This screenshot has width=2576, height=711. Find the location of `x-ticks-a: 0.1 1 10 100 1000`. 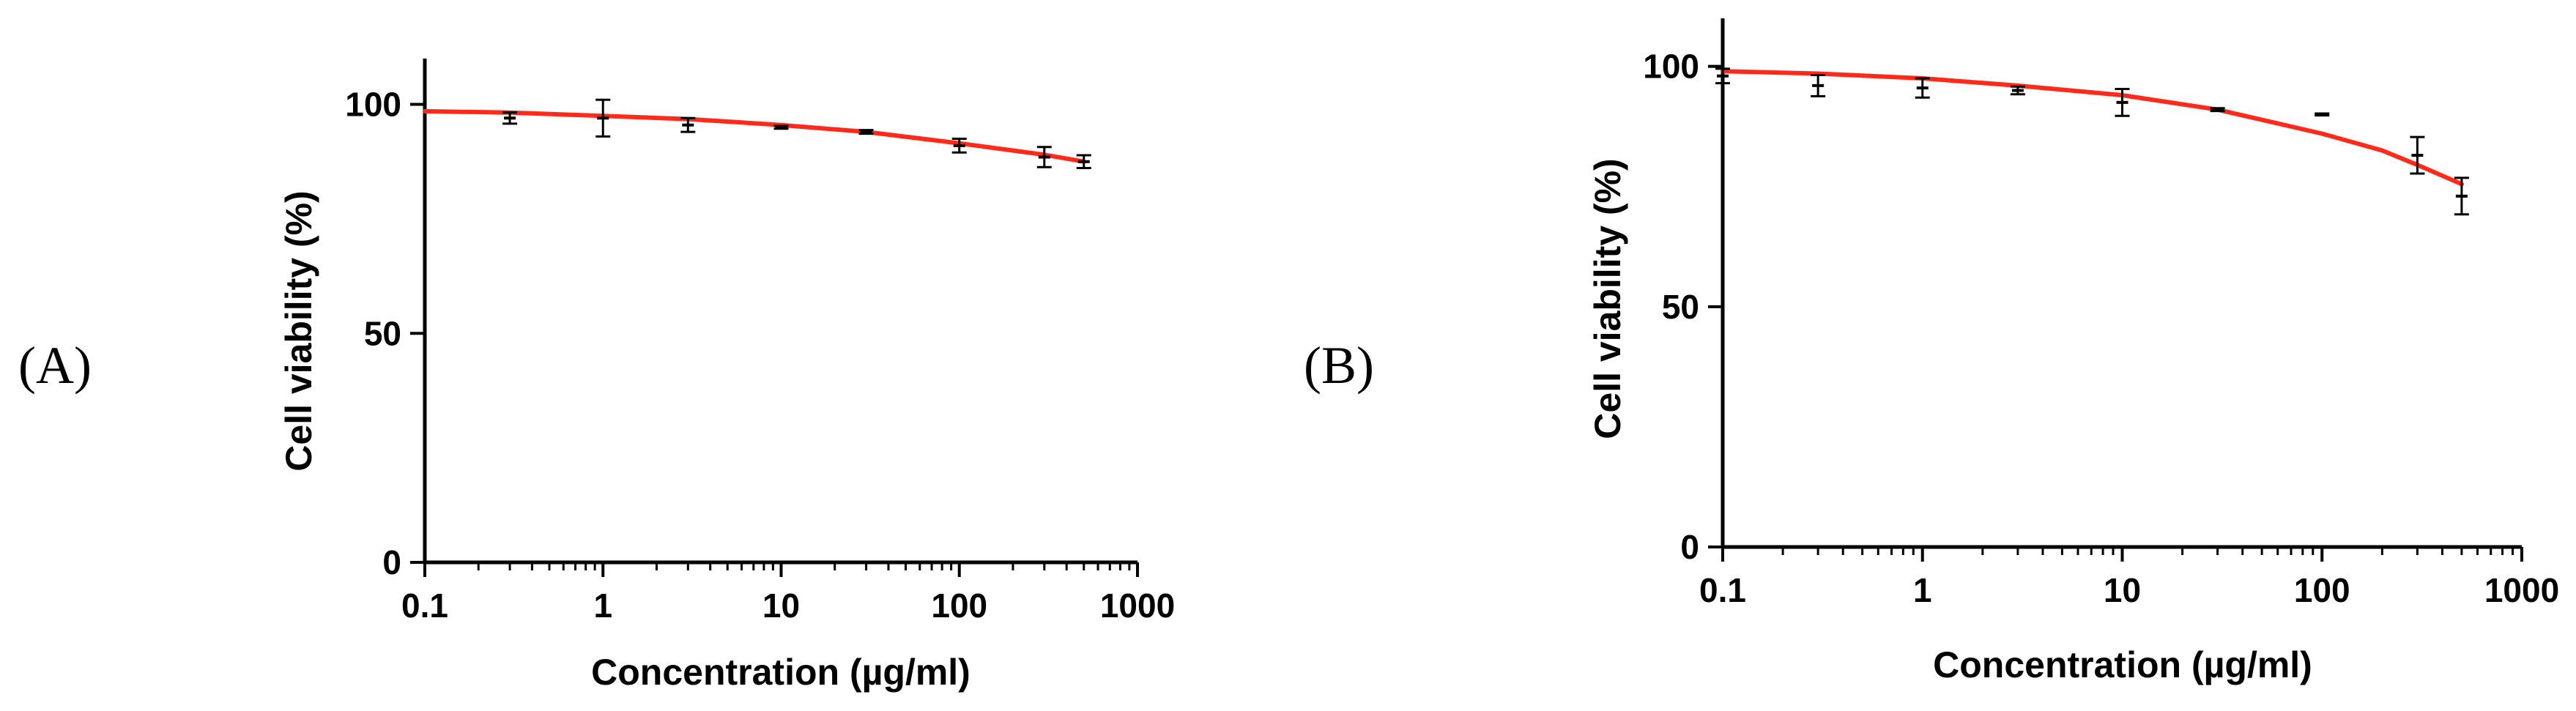

x-ticks-a: 0.1 1 10 100 1000 is located at coordinates (788, 593).